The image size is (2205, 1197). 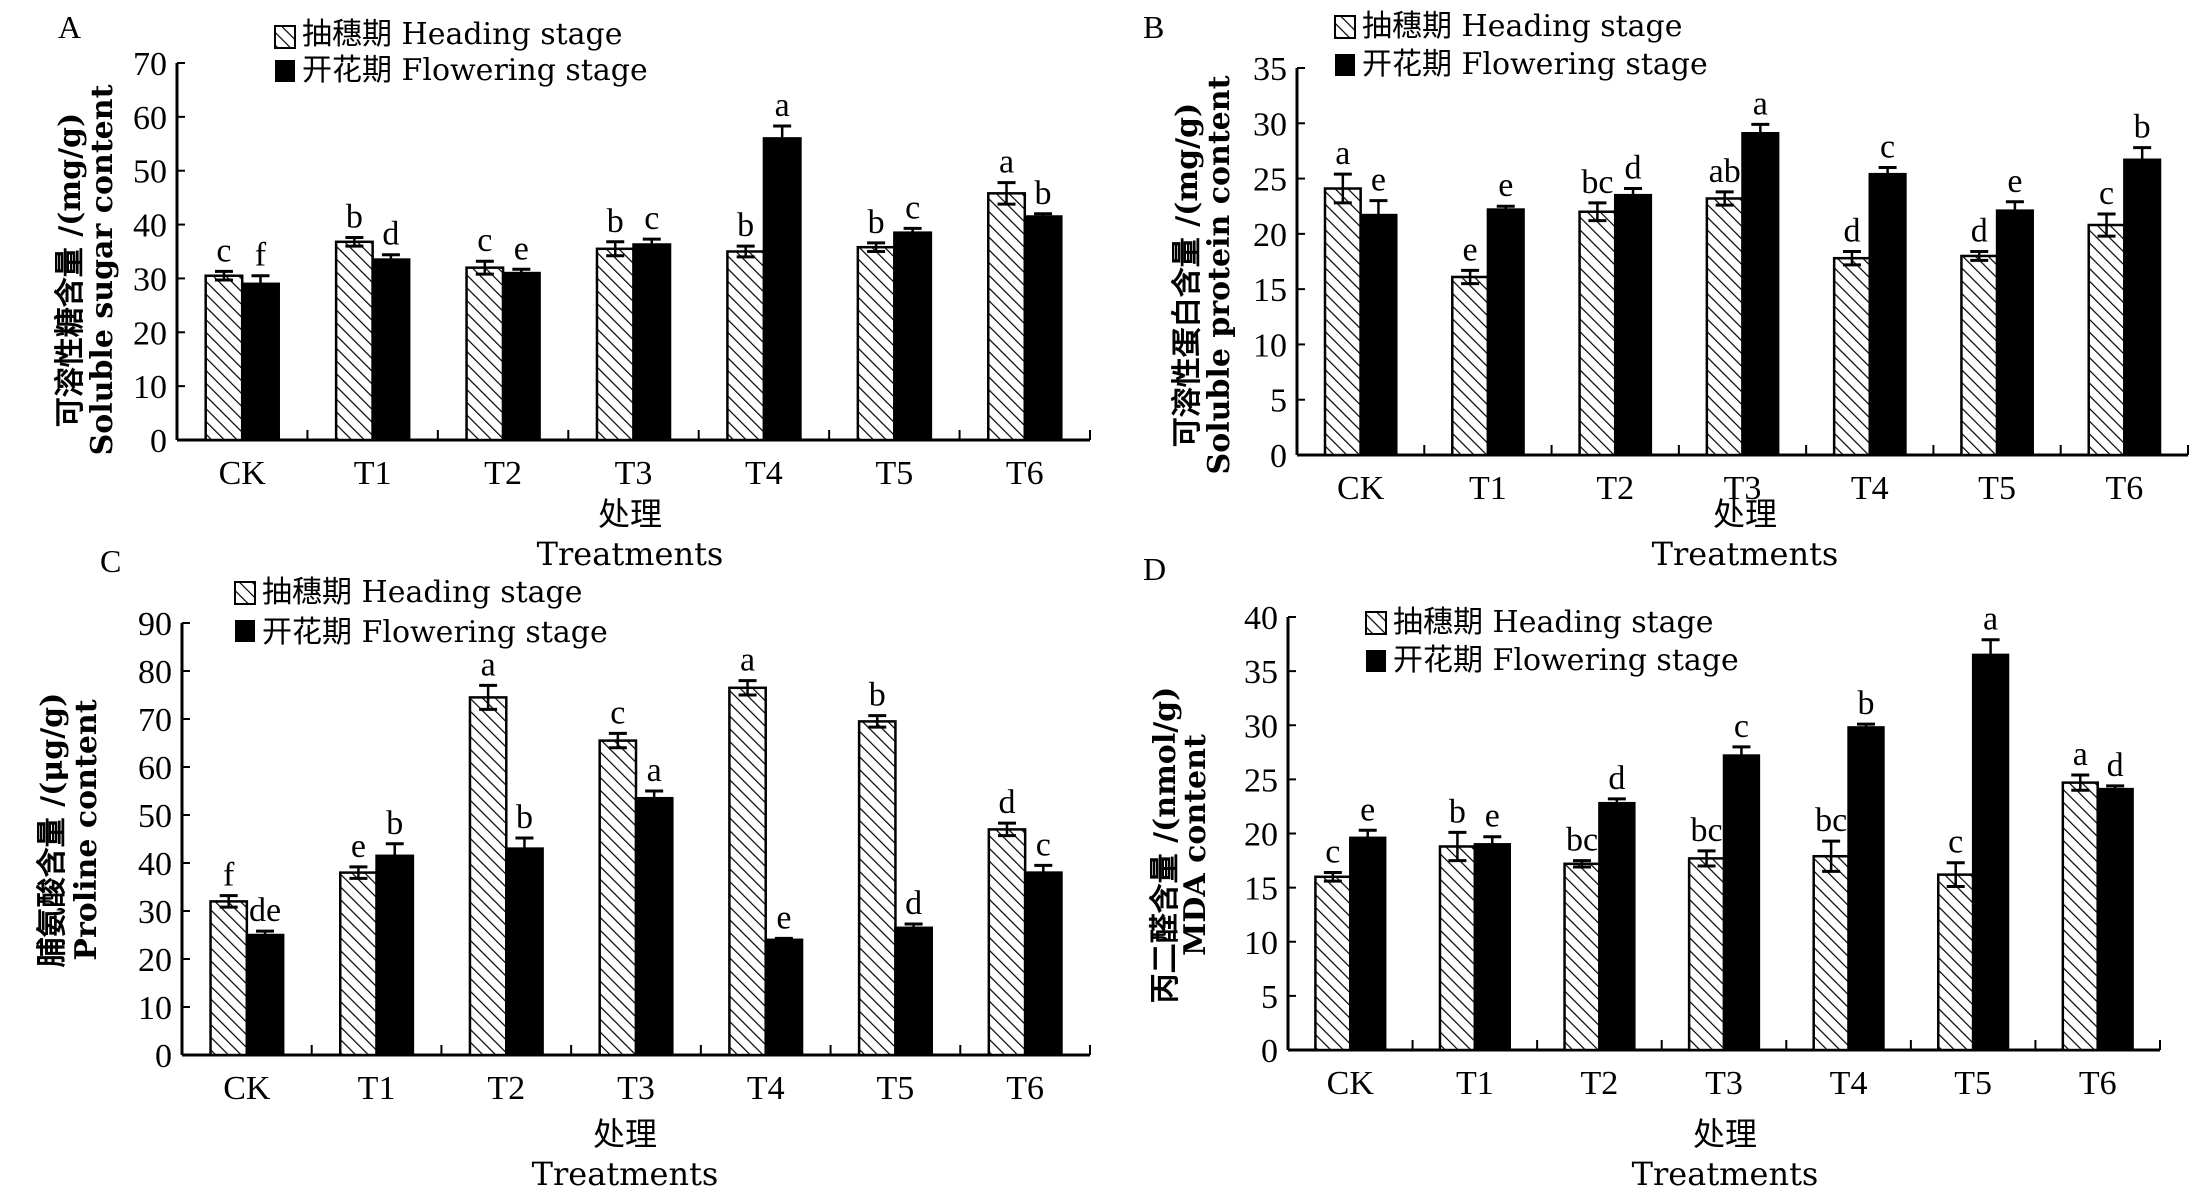 I want to click on x-axis-label-en-b: Treatments, so click(x=1745, y=554).